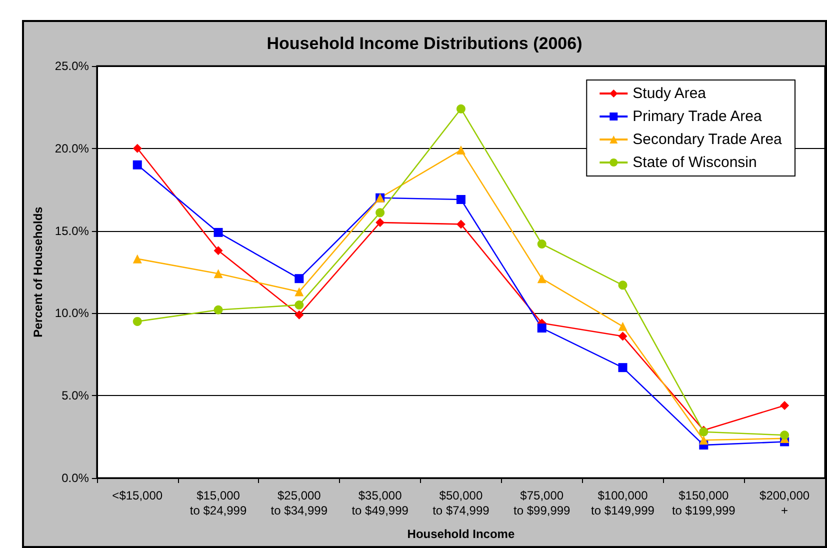  What do you see at coordinates (76, 395) in the screenshot?
I see `y-tick-label: 5.0%` at bounding box center [76, 395].